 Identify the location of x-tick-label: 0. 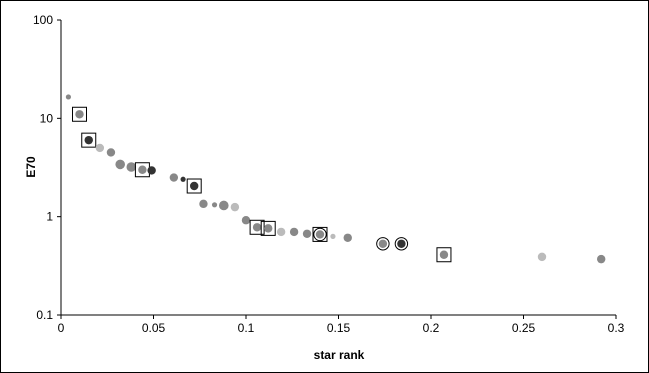
(61, 328).